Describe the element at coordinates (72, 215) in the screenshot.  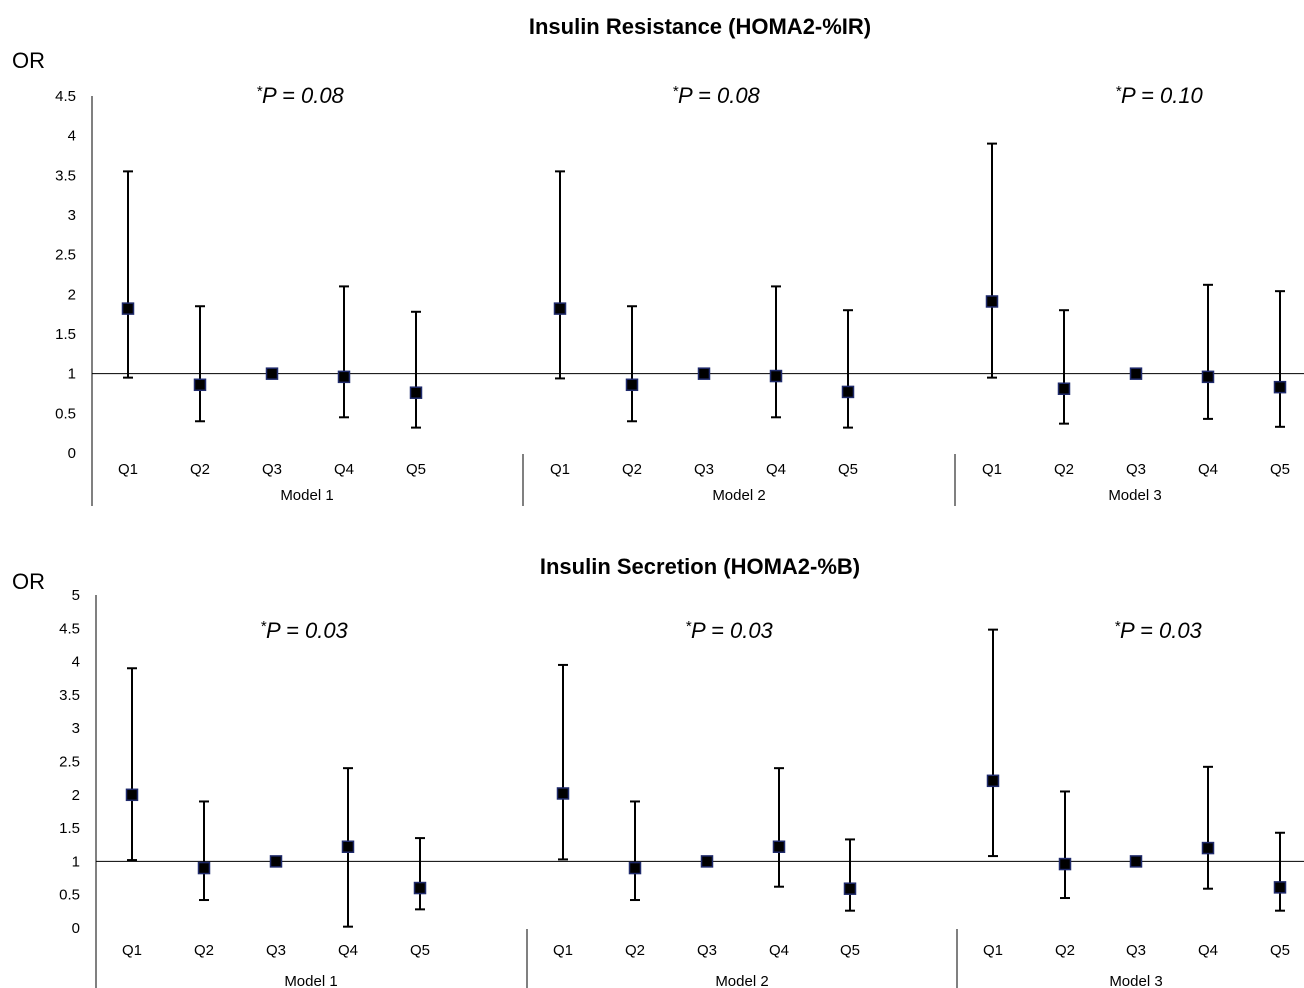
I see `y-tick-label: 3` at that location.